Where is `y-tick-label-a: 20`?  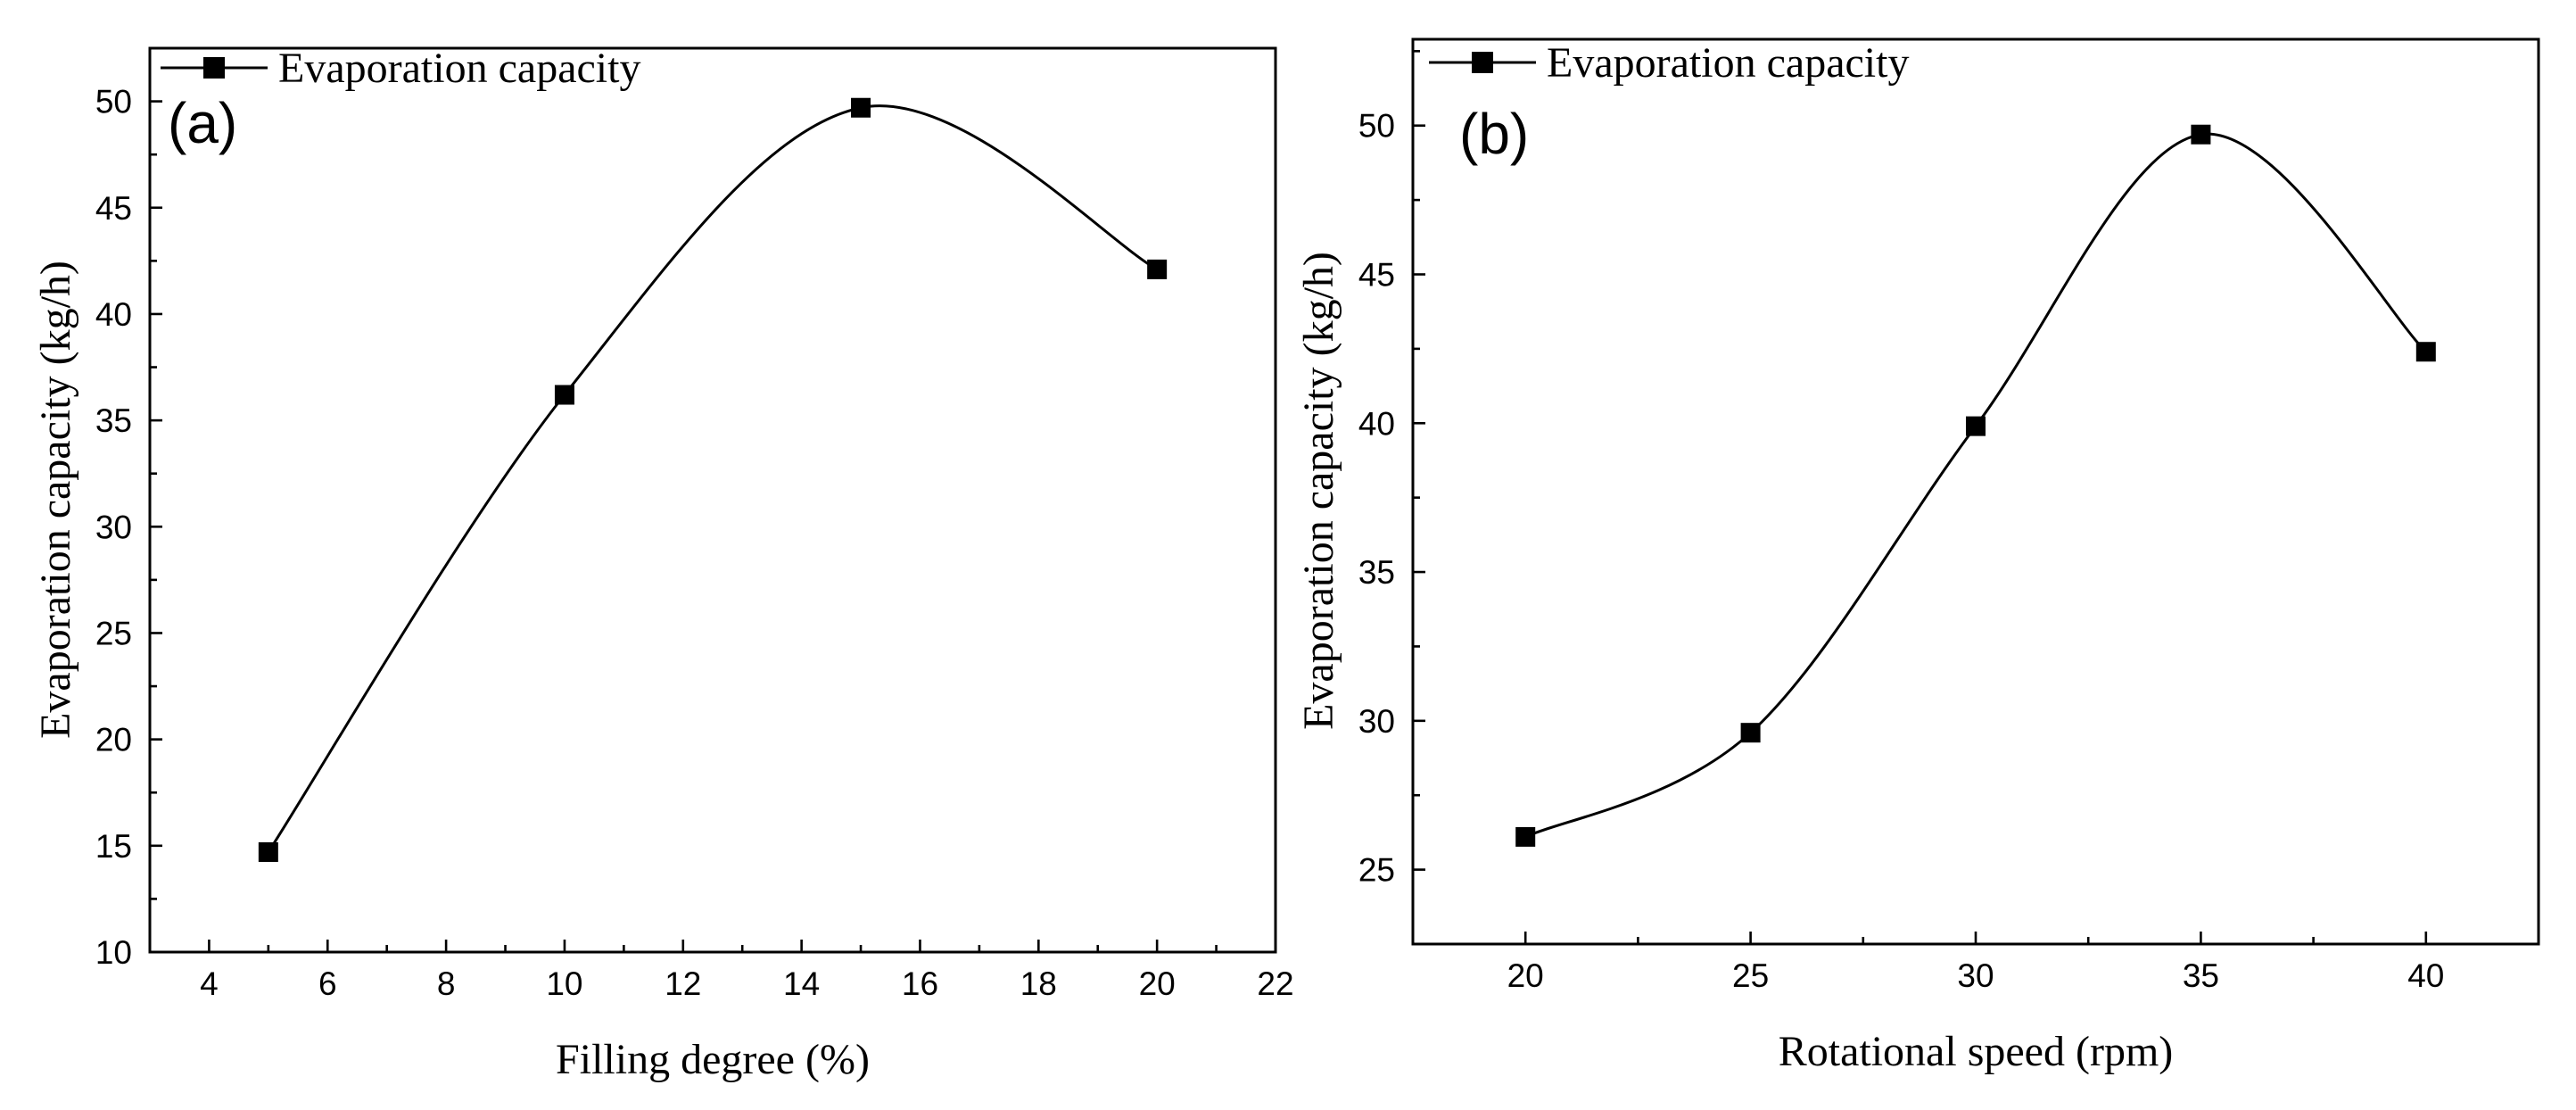
y-tick-label-a: 20 is located at coordinates (114, 740).